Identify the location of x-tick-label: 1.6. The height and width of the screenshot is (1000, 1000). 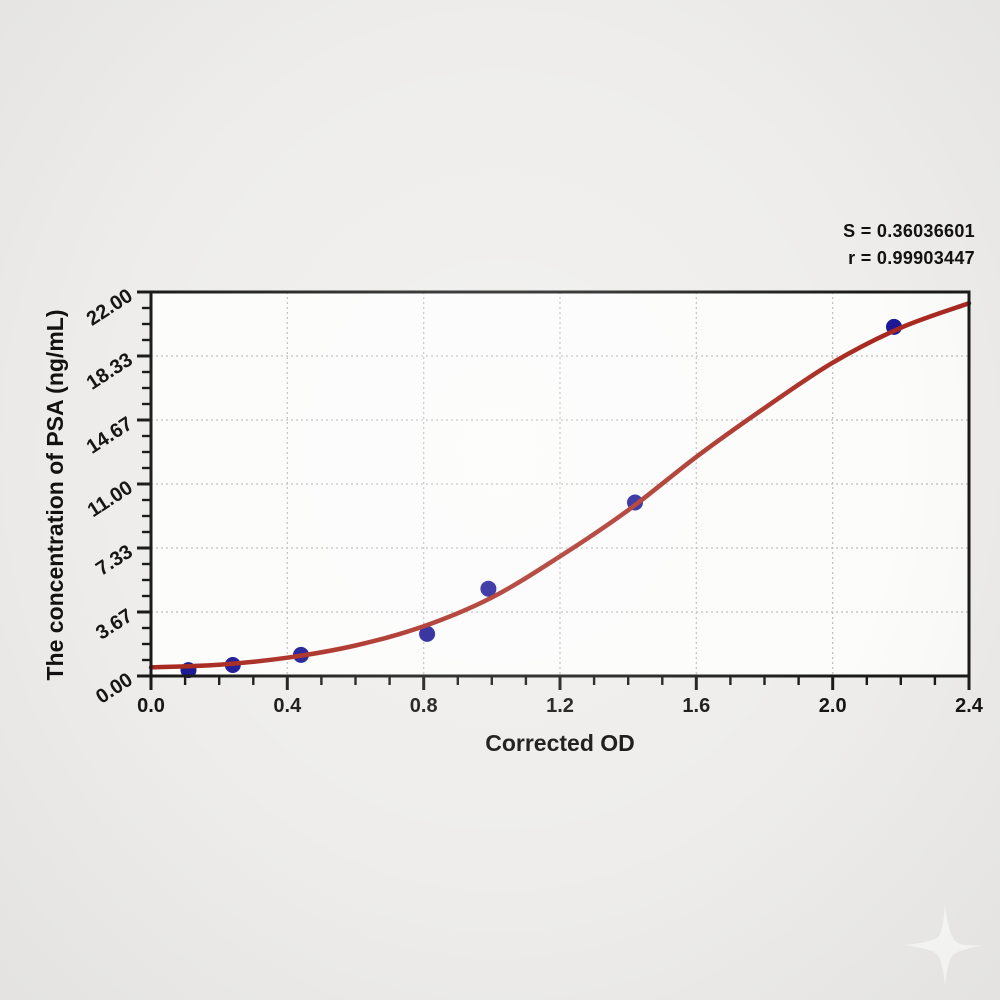
(696, 706).